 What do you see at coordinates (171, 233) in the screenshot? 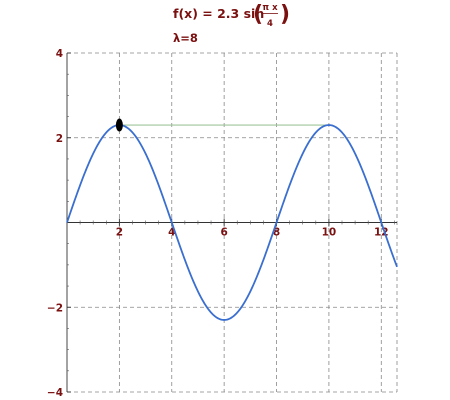
I see `x-tick-label: 4` at bounding box center [171, 233].